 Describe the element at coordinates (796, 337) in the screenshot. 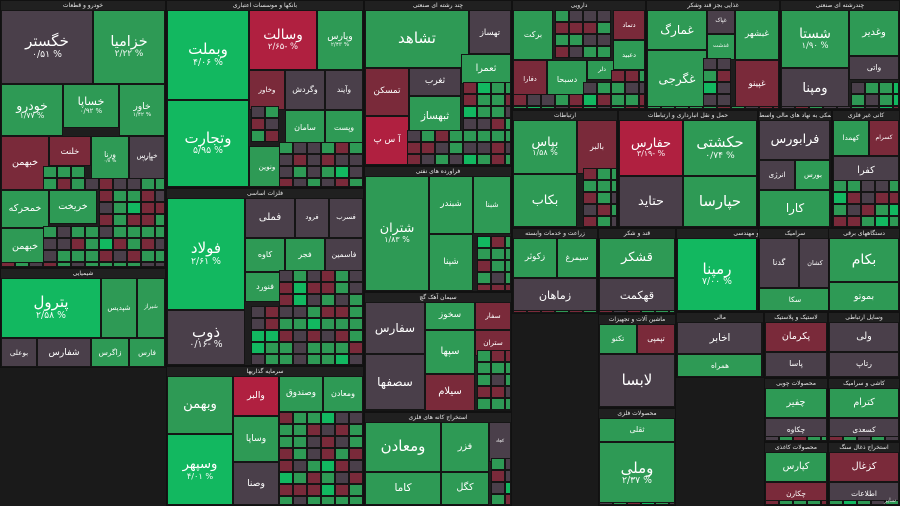

I see `stock-tile: پکرمان` at that location.